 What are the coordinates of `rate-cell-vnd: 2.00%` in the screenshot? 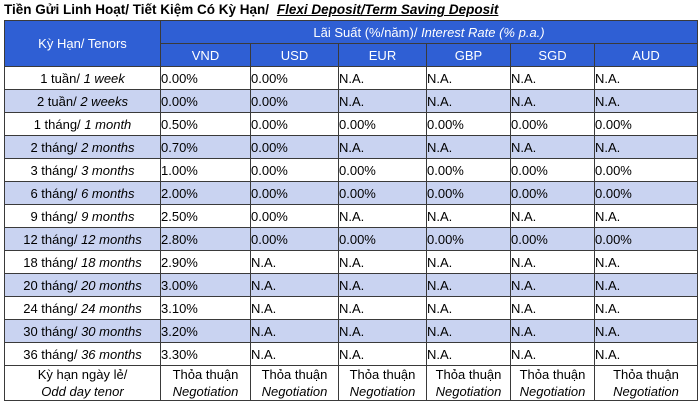 It's located at (205, 193).